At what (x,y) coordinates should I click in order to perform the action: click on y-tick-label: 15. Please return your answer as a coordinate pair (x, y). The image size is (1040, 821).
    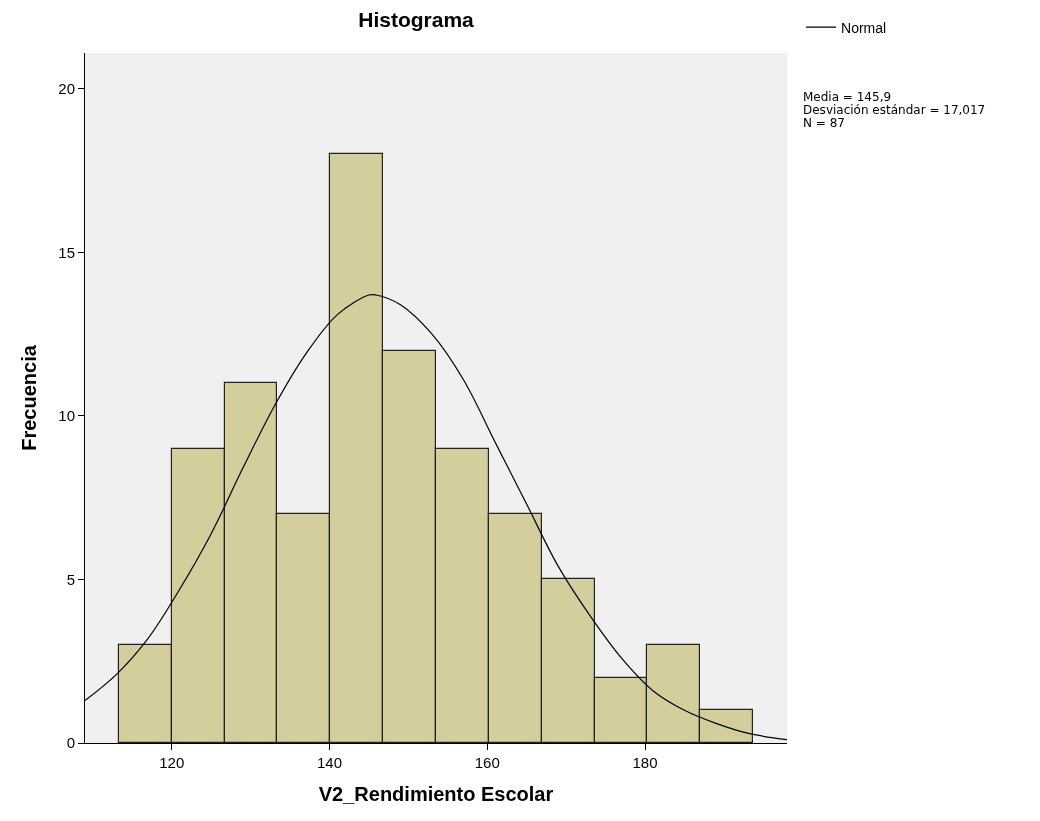
    Looking at the image, I should click on (66, 252).